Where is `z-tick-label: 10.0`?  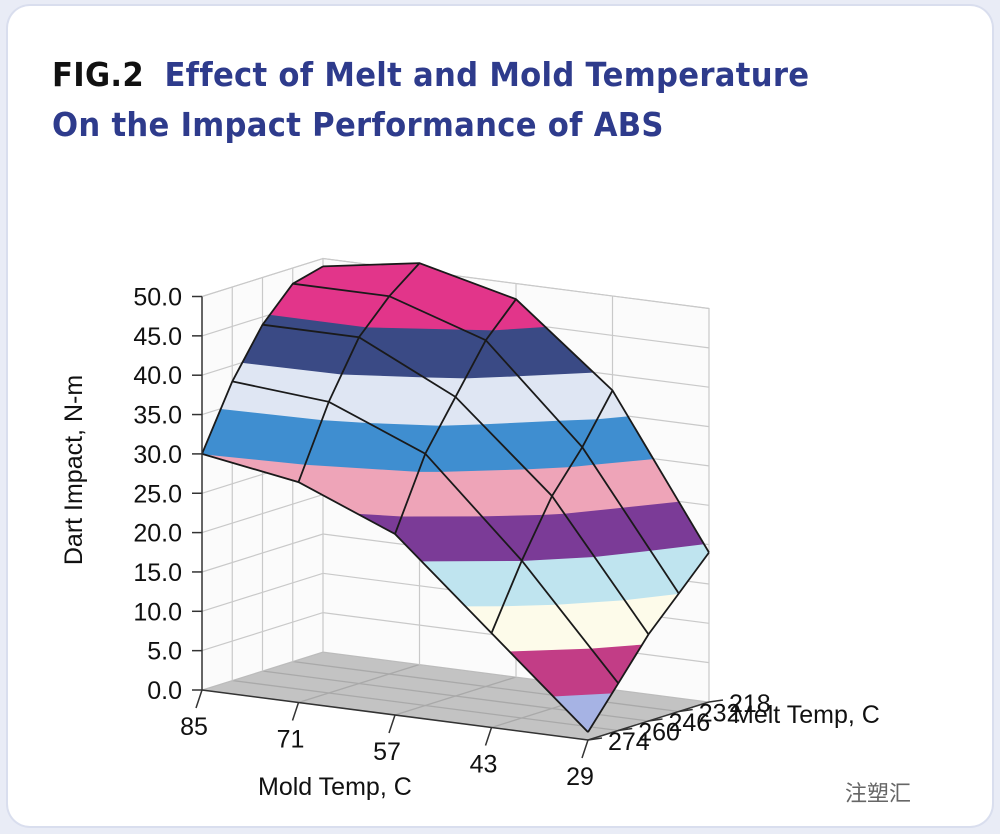 z-tick-label: 10.0 is located at coordinates (157, 612).